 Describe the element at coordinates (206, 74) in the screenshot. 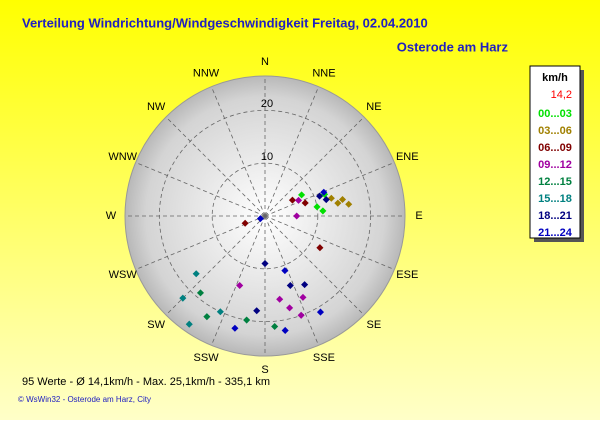

I see `direction-label: NNW` at that location.